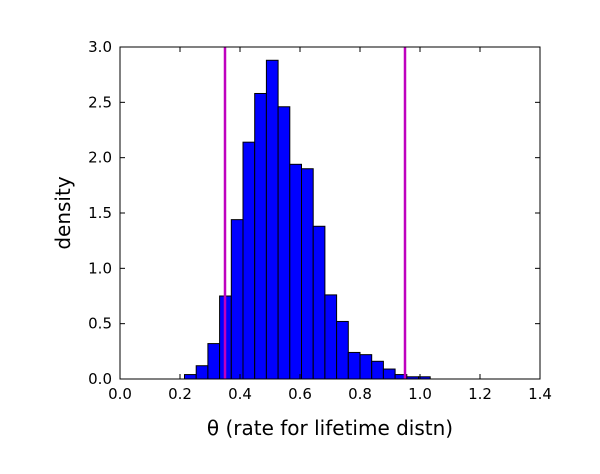  Describe the element at coordinates (100, 379) in the screenshot. I see `y-tick-label-0: 0.0` at that location.